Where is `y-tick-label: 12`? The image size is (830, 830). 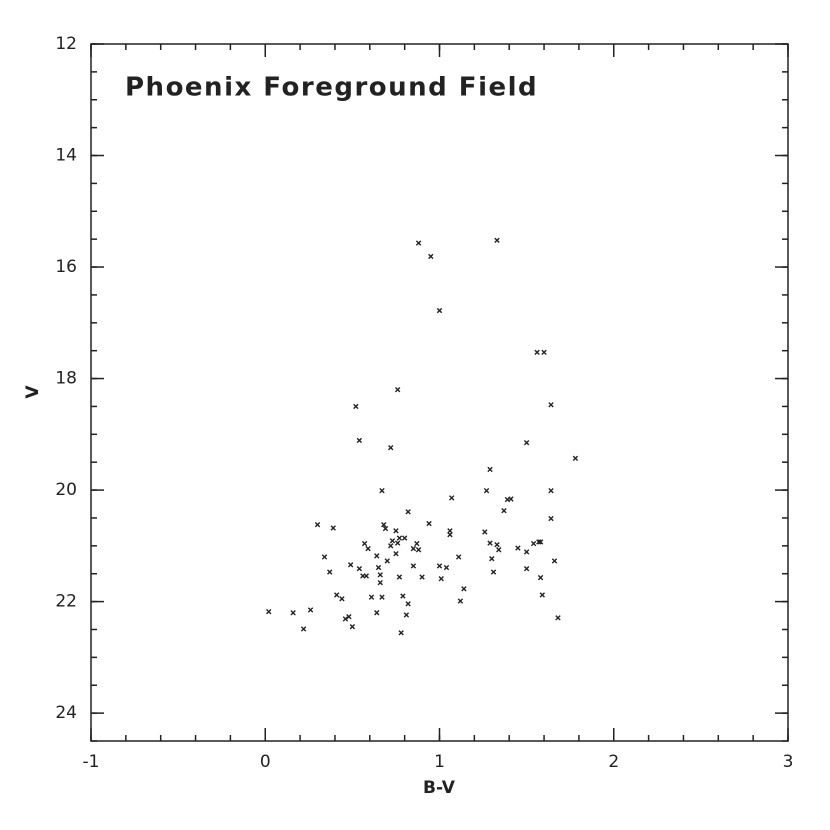 y-tick-label: 12 is located at coordinates (66, 44).